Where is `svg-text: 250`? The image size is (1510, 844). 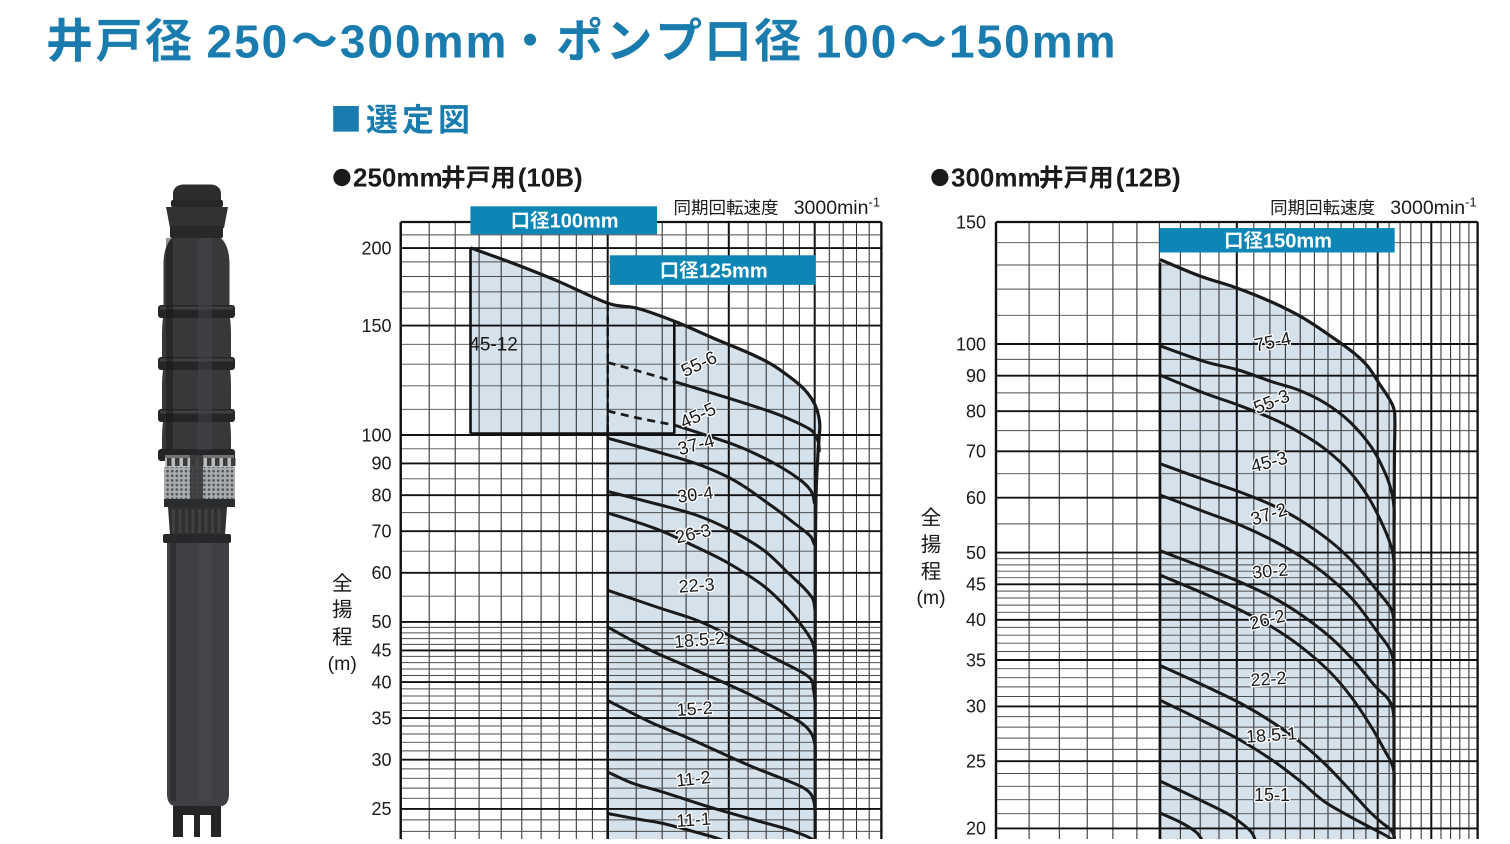 svg-text: 250 is located at coordinates (248, 42).